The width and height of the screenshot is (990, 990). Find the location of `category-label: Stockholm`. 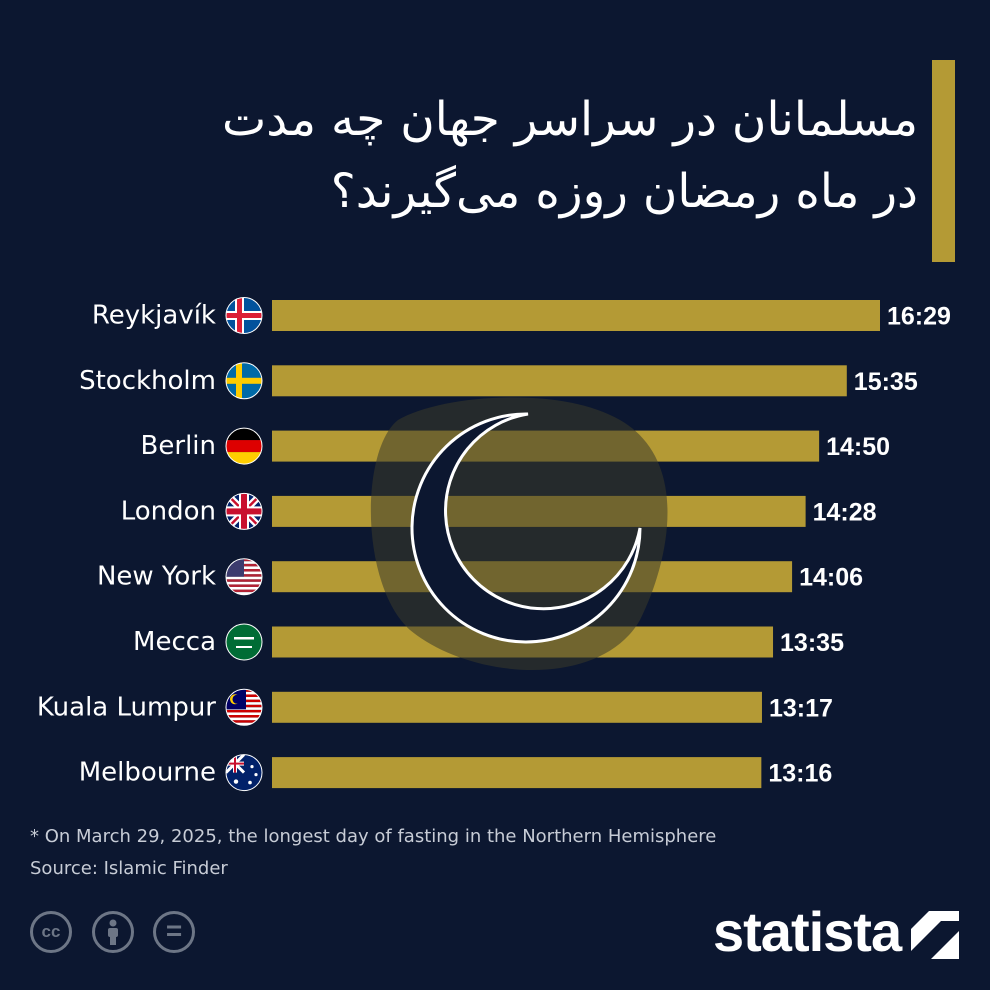

category-label: Stockholm is located at coordinates (147, 381).